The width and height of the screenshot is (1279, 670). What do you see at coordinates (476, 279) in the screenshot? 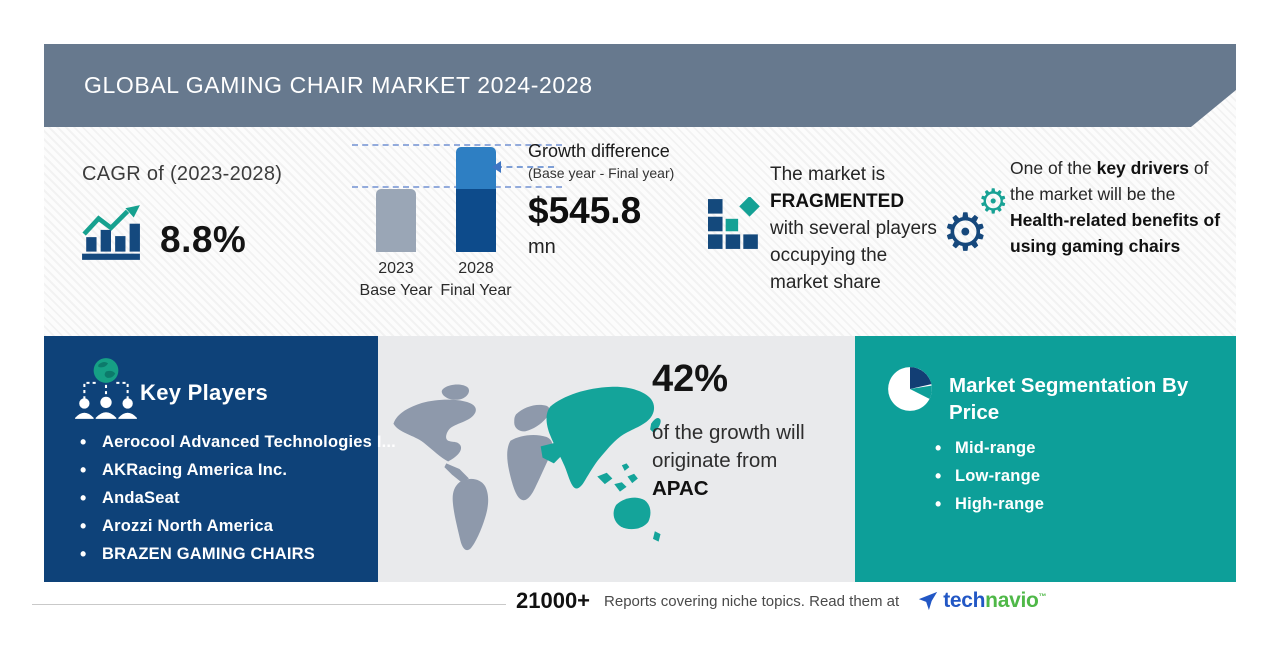
I see `bar-label-2028: 2028 Final Year` at bounding box center [476, 279].